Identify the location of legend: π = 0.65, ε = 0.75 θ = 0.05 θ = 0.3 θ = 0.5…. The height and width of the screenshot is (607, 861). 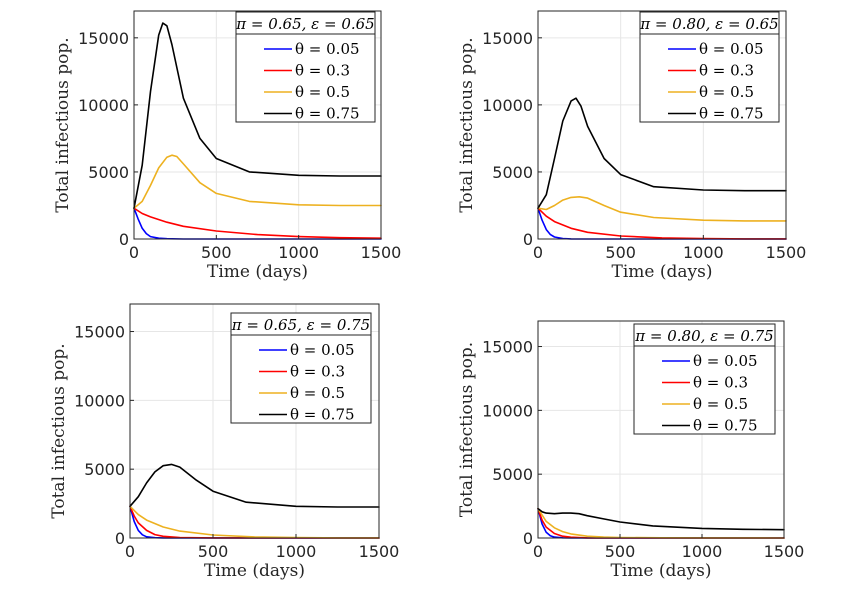
(301, 368).